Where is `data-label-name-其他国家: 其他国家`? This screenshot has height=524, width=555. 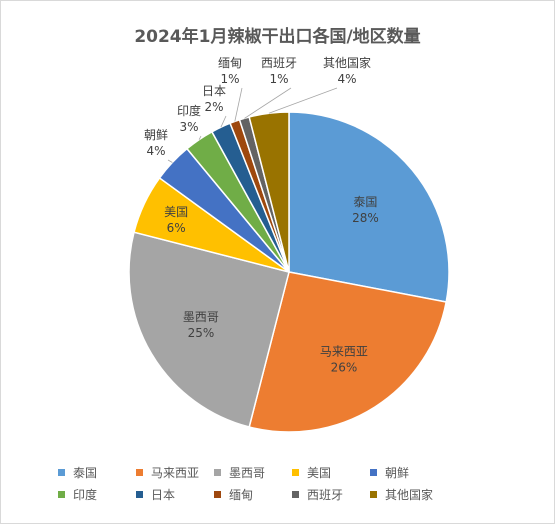
data-label-name-其他国家: 其他国家 is located at coordinates (347, 62).